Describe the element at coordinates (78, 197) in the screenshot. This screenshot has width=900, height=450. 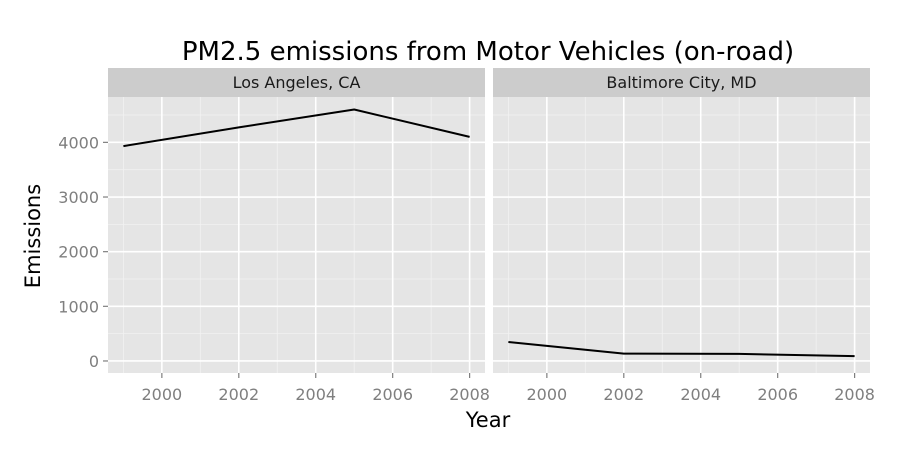
I see `y-tick-label: 3000` at that location.